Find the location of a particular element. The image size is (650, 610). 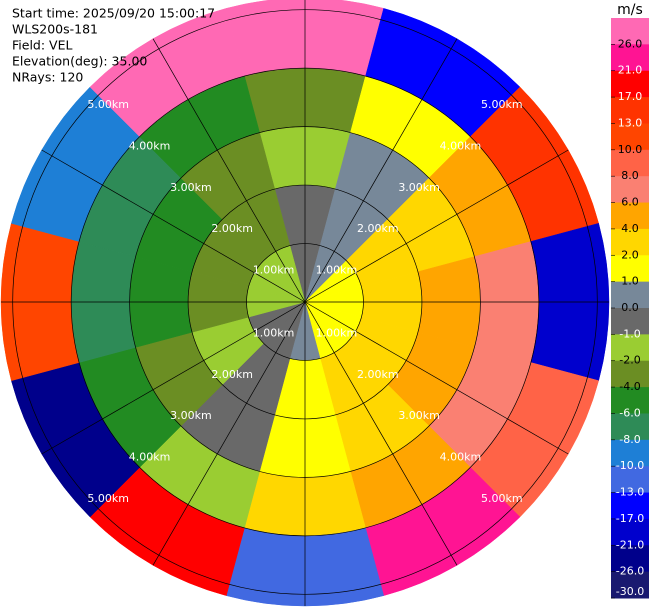

info-line: Field: VEL is located at coordinates (42, 45).